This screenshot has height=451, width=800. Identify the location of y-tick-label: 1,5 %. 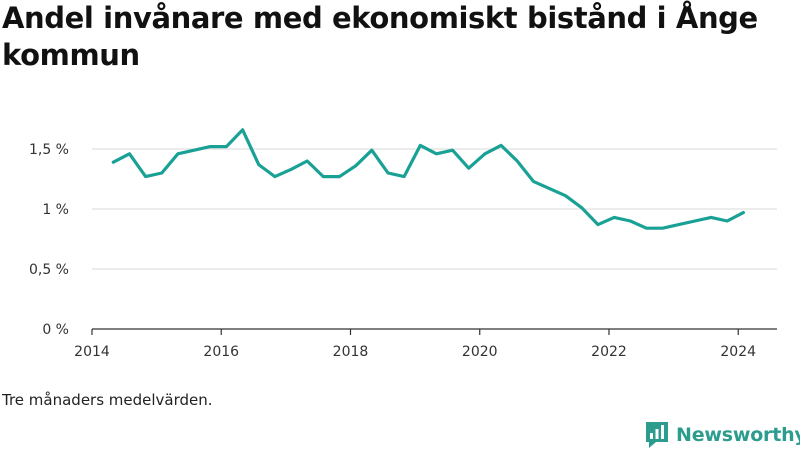
(49, 150).